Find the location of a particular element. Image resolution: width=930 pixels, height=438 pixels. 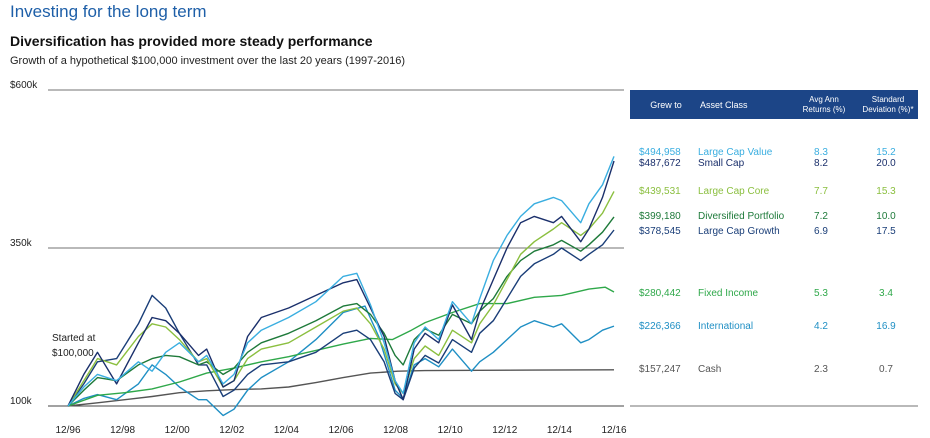

row-grew-to-large-cap-growth: $378,545 is located at coordinates (660, 231).